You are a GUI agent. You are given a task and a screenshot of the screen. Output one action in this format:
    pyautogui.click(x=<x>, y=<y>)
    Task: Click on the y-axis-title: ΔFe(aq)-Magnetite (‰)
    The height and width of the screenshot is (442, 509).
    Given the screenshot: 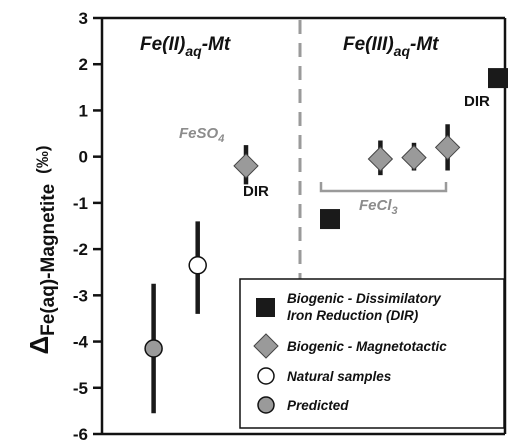 What is the action you would take?
    pyautogui.click(x=41, y=249)
    